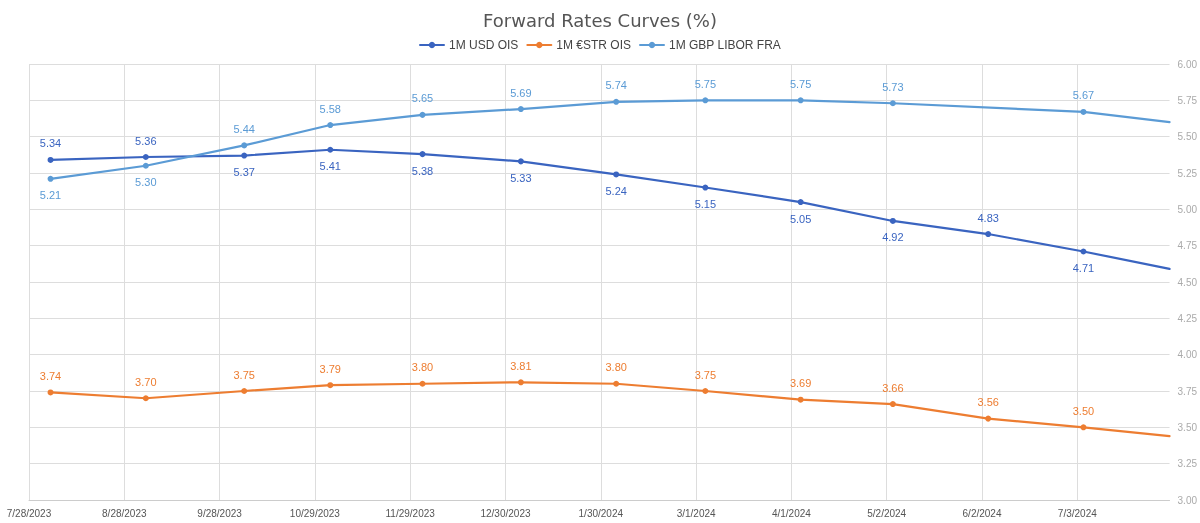  I want to click on x-tick-label: 11/29/2023, so click(410, 513).